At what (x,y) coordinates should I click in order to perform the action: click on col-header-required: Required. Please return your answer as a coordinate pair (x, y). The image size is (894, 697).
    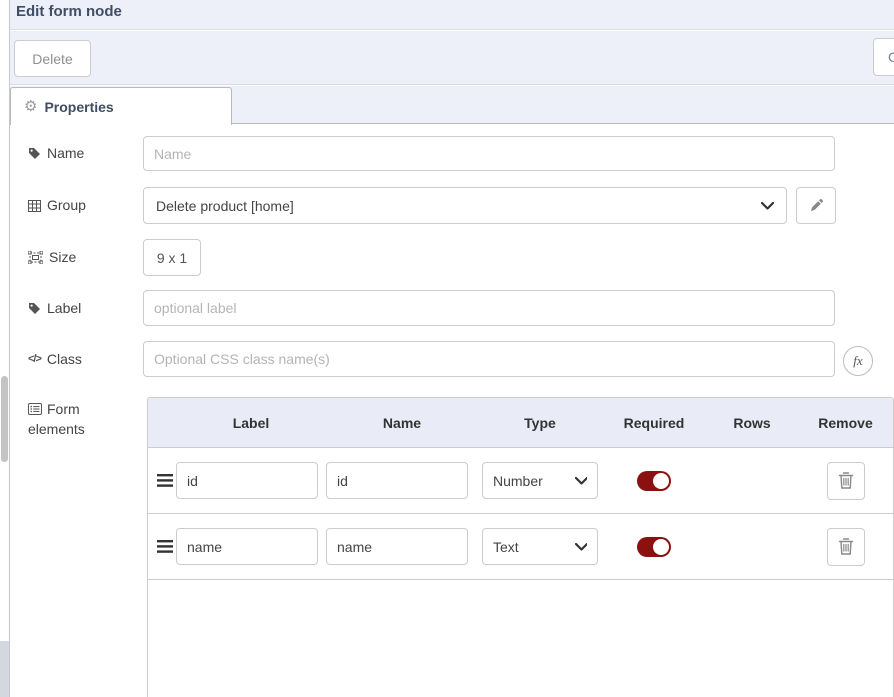
    Looking at the image, I should click on (654, 422).